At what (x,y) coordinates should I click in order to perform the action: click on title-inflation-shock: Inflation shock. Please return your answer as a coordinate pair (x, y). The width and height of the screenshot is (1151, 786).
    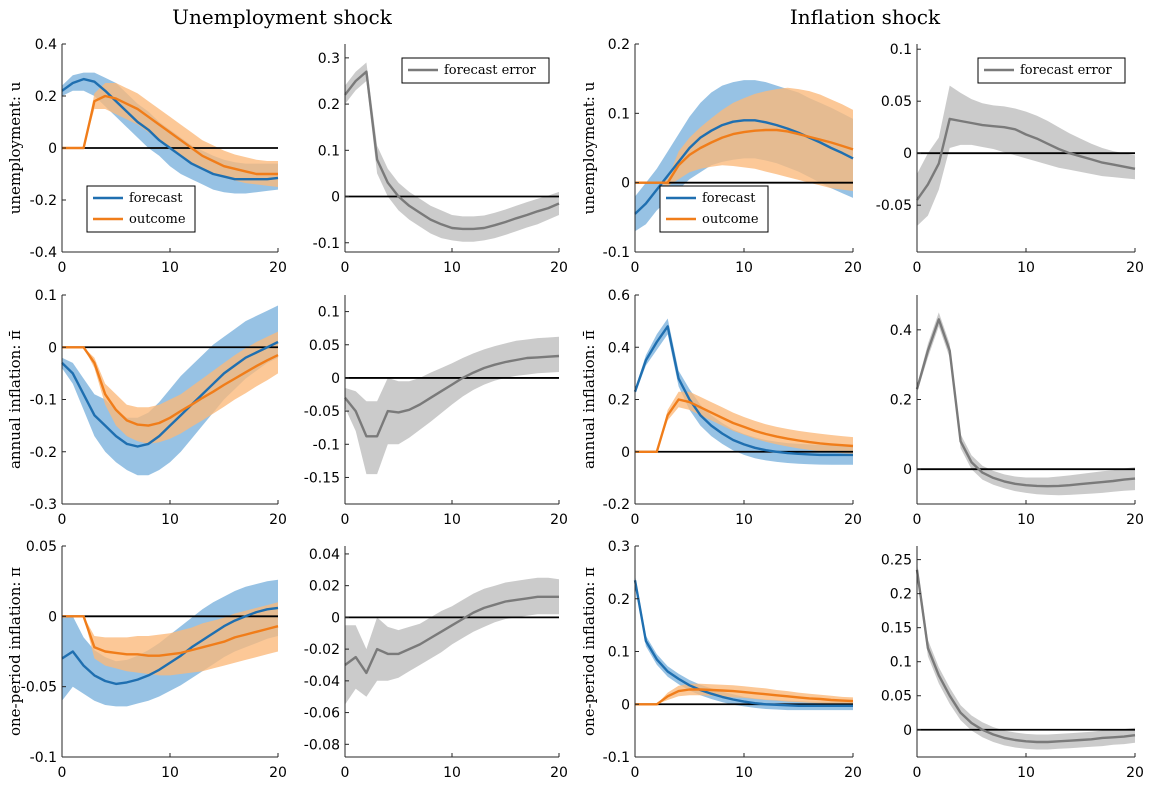
    Looking at the image, I should click on (865, 17).